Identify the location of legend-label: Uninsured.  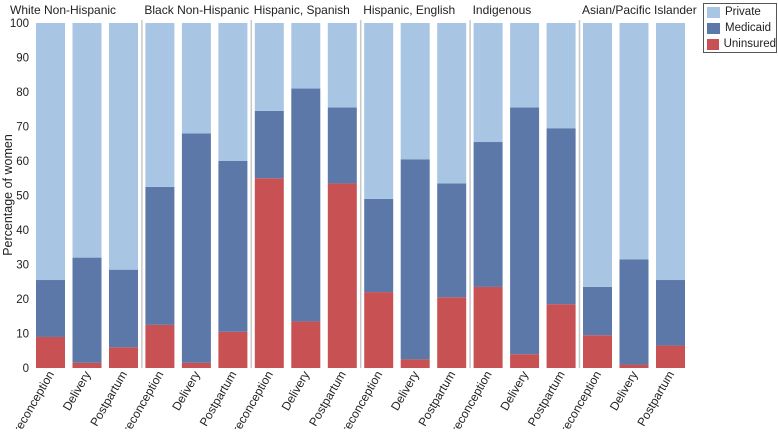
(749, 44).